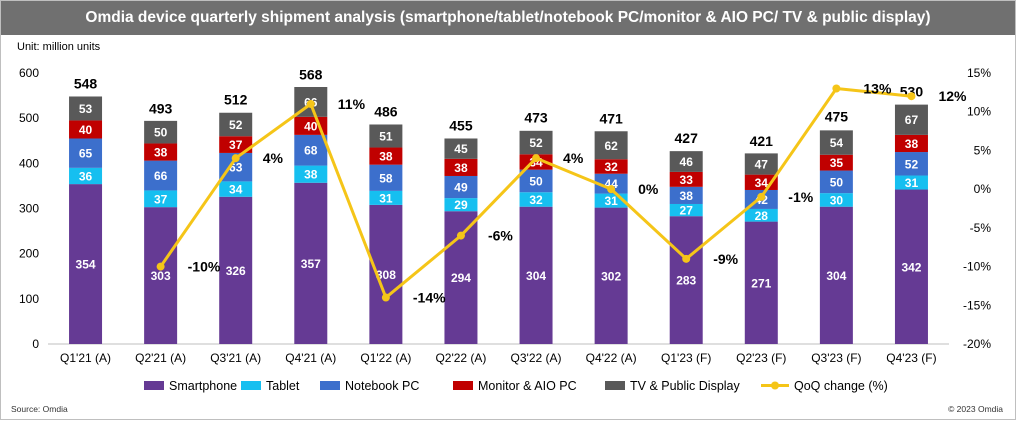 This screenshot has height=421, width=1016. Describe the element at coordinates (429, 298) in the screenshot. I see `qoq-change-label: -14%` at that location.